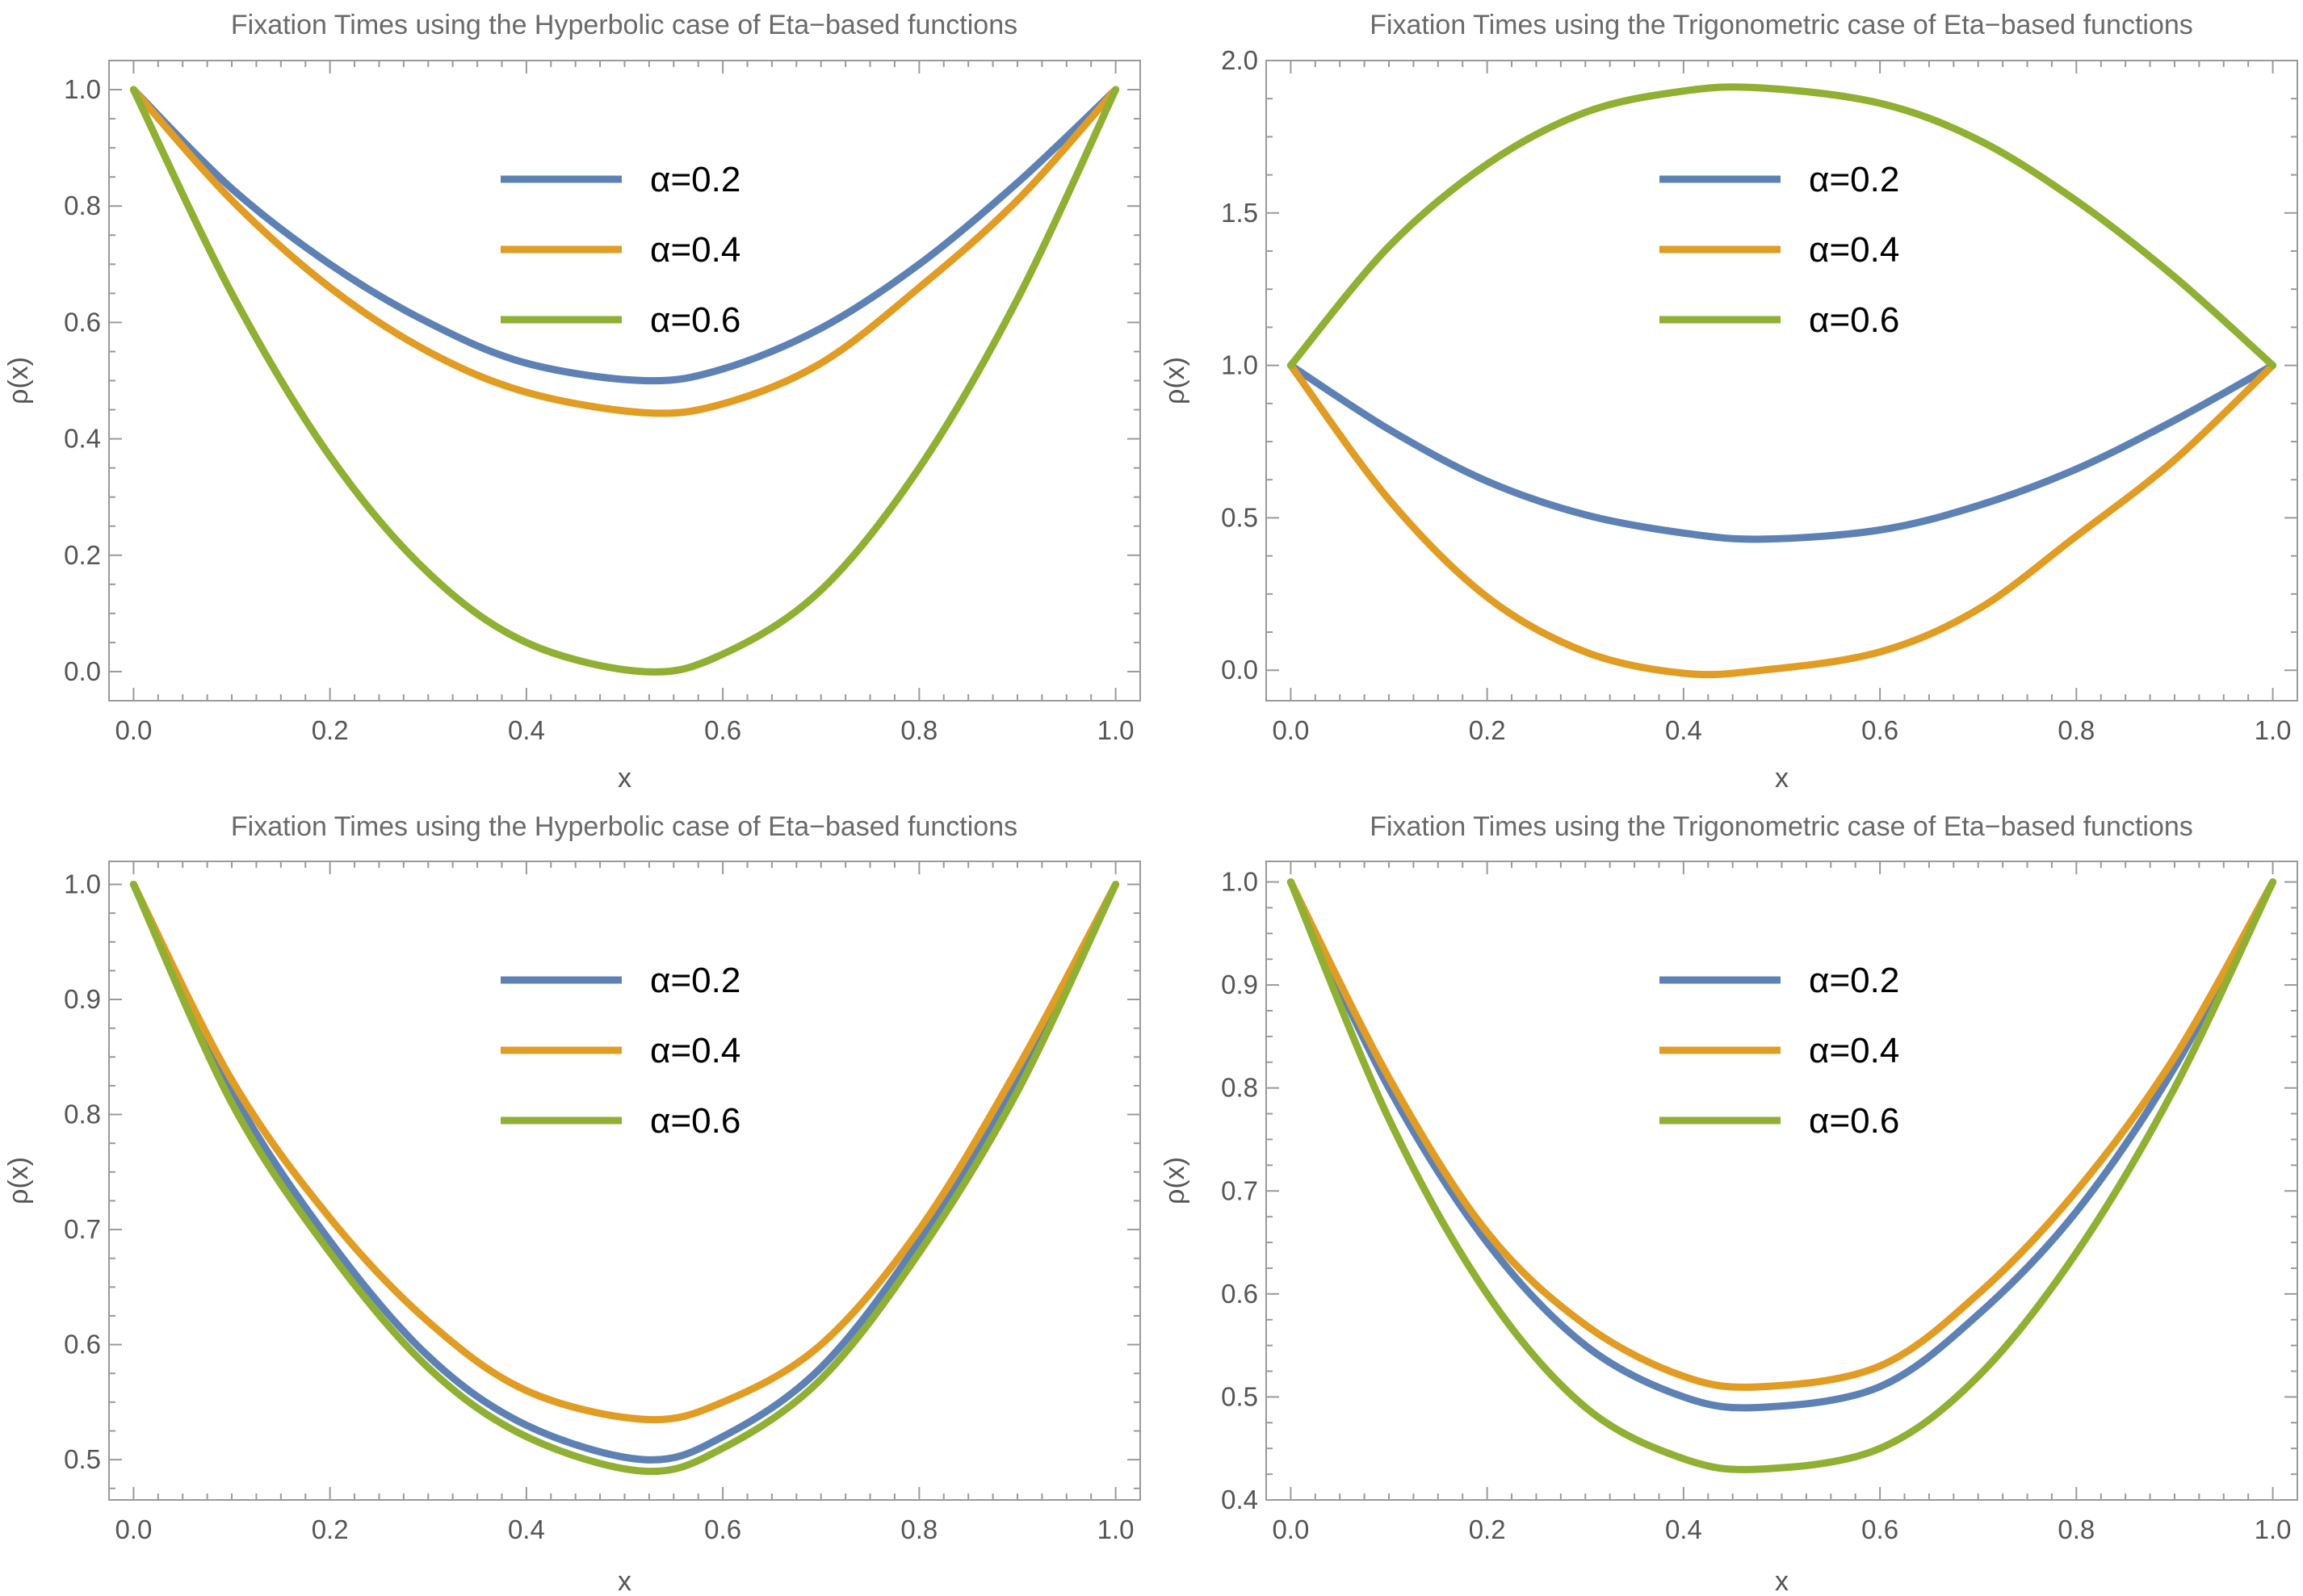 This screenshot has width=2303, height=1596. What do you see at coordinates (82, 555) in the screenshot?
I see `y-tick-label: 0.2` at bounding box center [82, 555].